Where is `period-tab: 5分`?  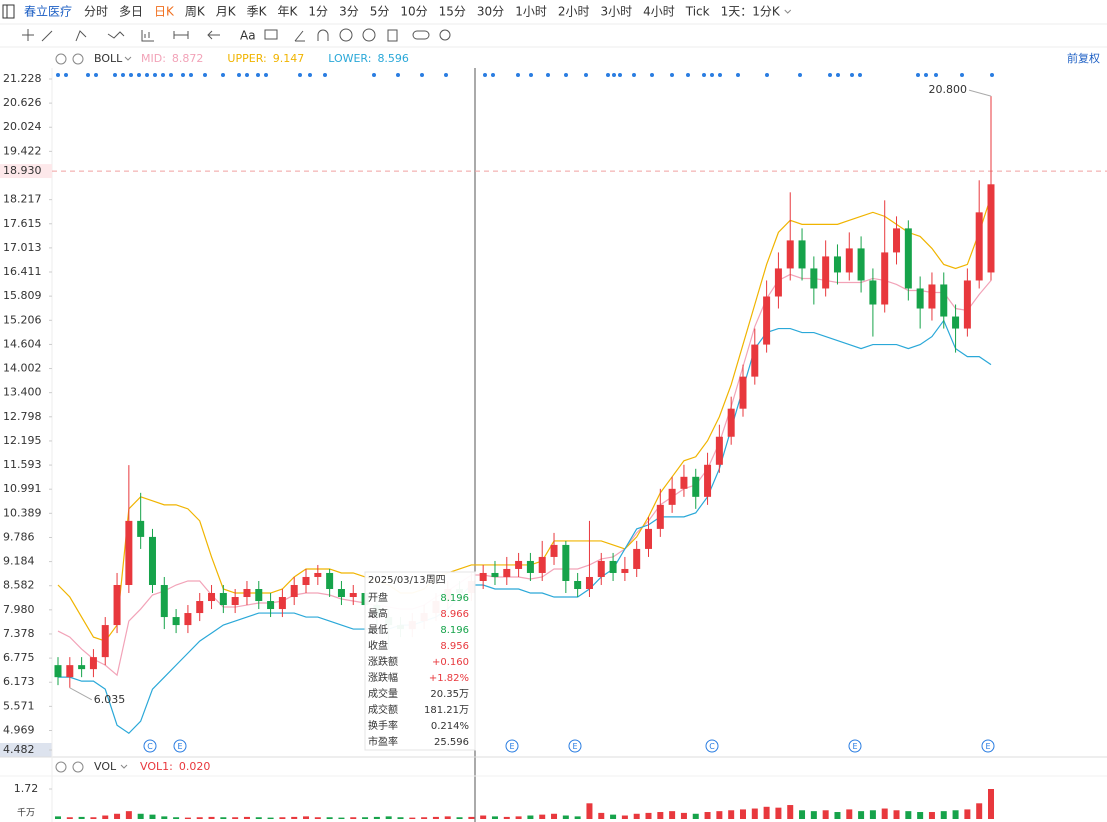
period-tab: 5分 is located at coordinates (380, 12).